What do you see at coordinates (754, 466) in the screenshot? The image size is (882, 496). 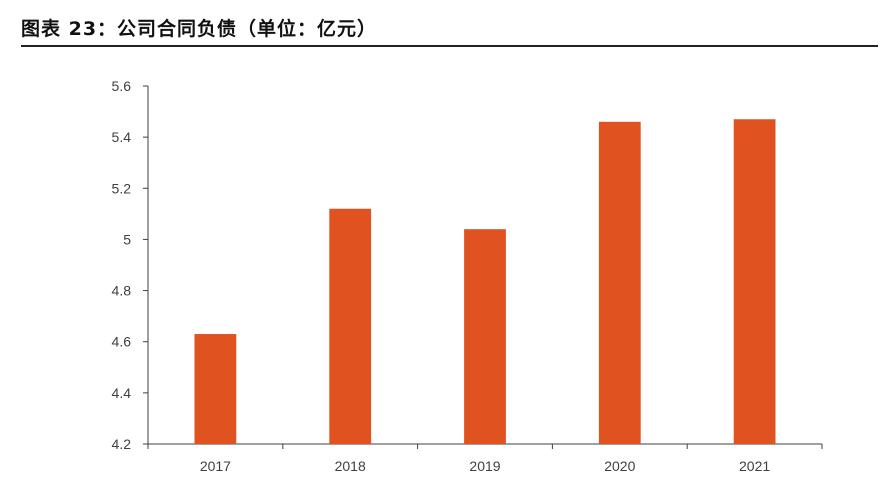 I see `x-tick-label: 2021` at bounding box center [754, 466].